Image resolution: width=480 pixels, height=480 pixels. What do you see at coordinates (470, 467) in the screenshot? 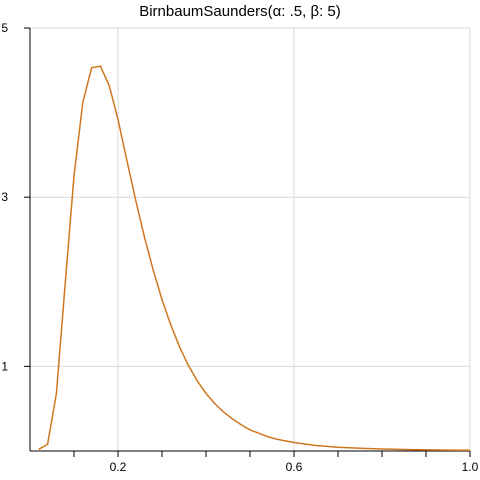
I see `x-tick-label: 1.0` at bounding box center [470, 467].